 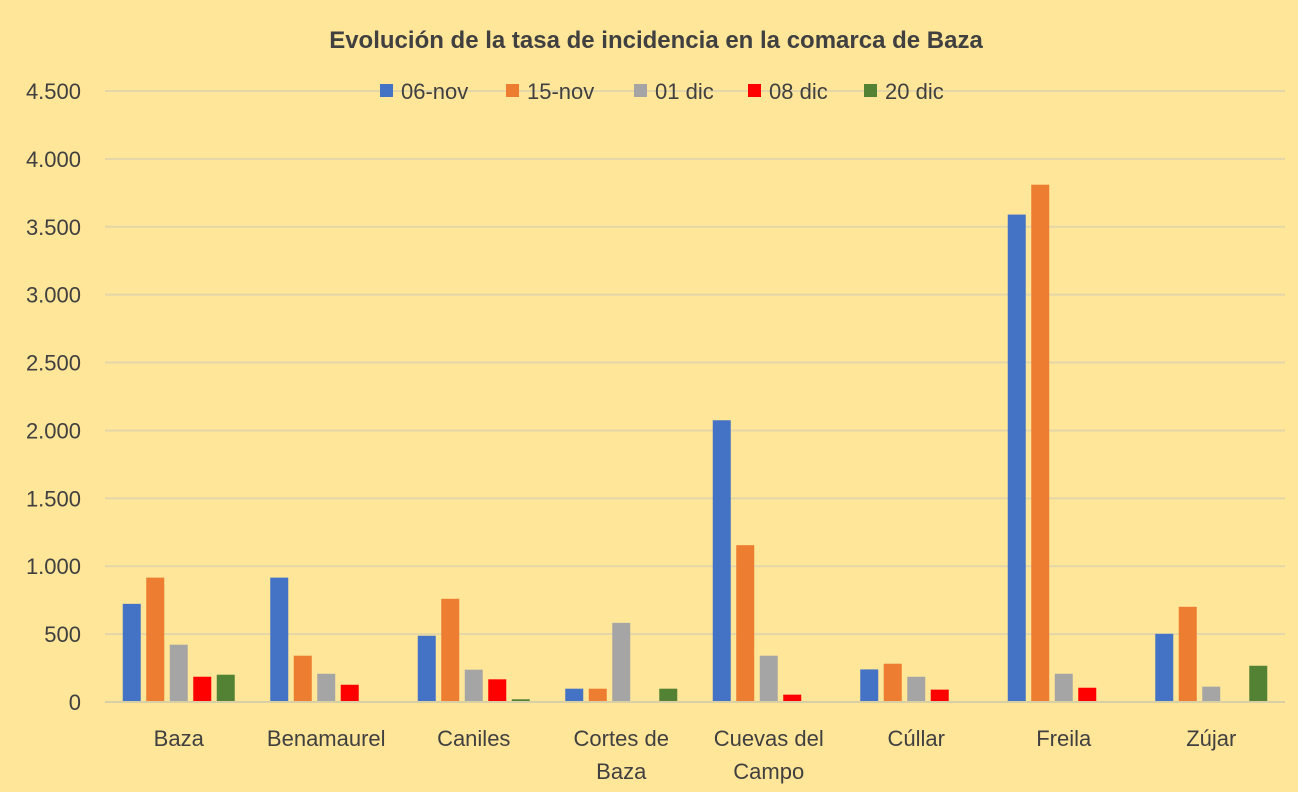 I want to click on y-tick-label: 500, so click(x=62, y=634).